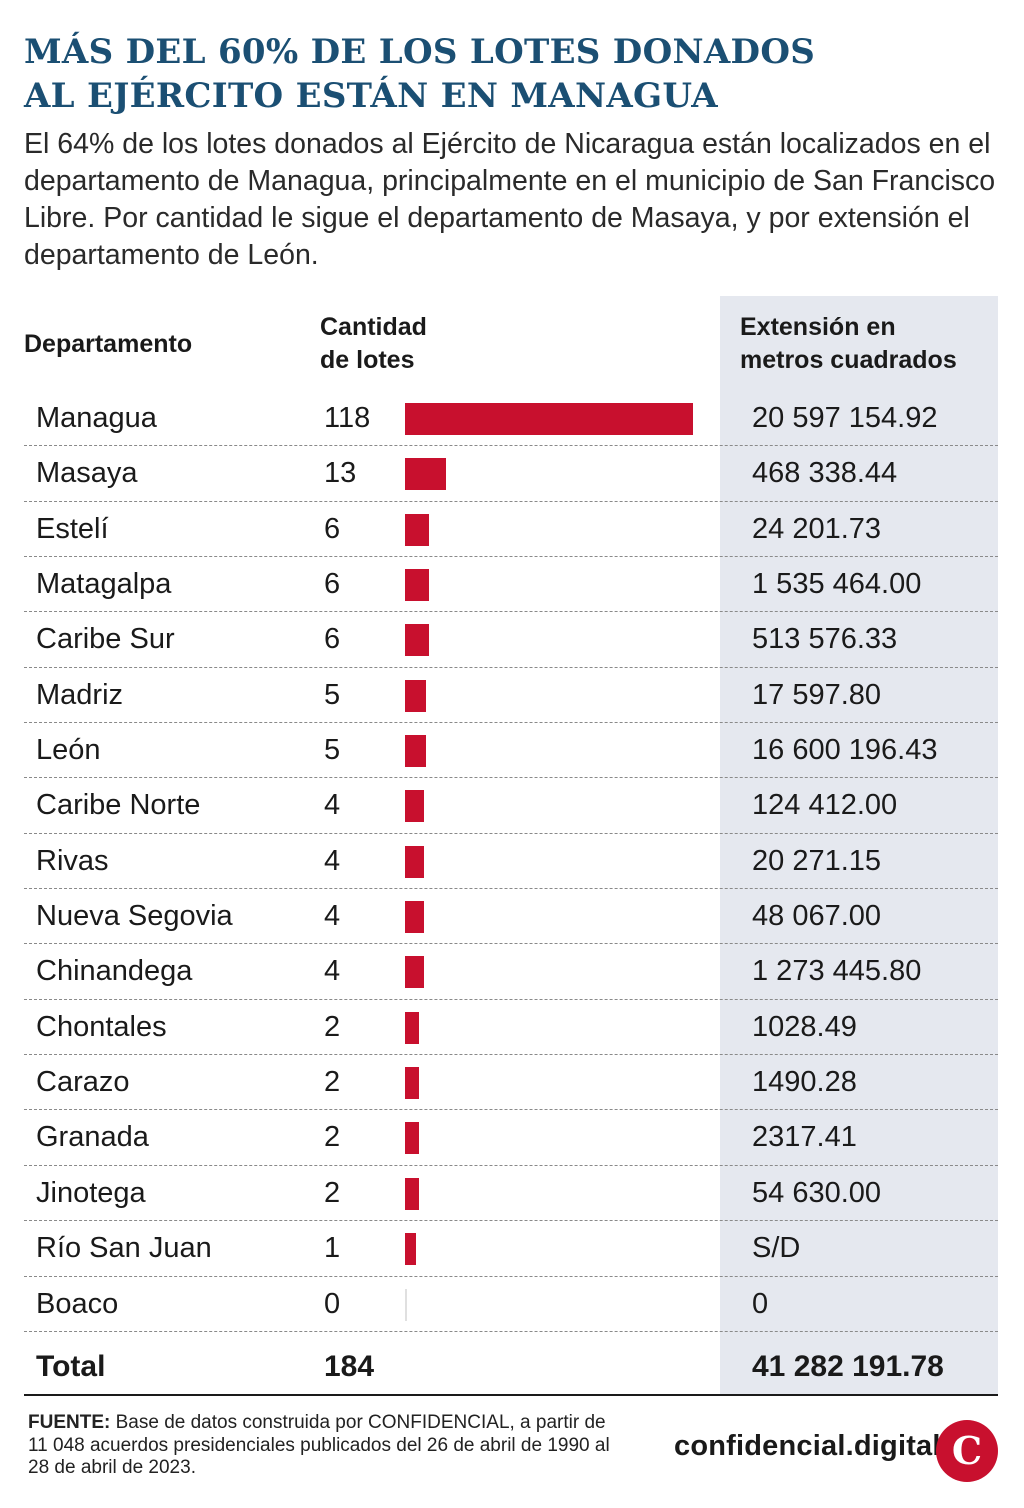 The image size is (1024, 1508). What do you see at coordinates (511, 1194) in the screenshot?
I see `table-row: Jinotega 2 54 630.00` at bounding box center [511, 1194].